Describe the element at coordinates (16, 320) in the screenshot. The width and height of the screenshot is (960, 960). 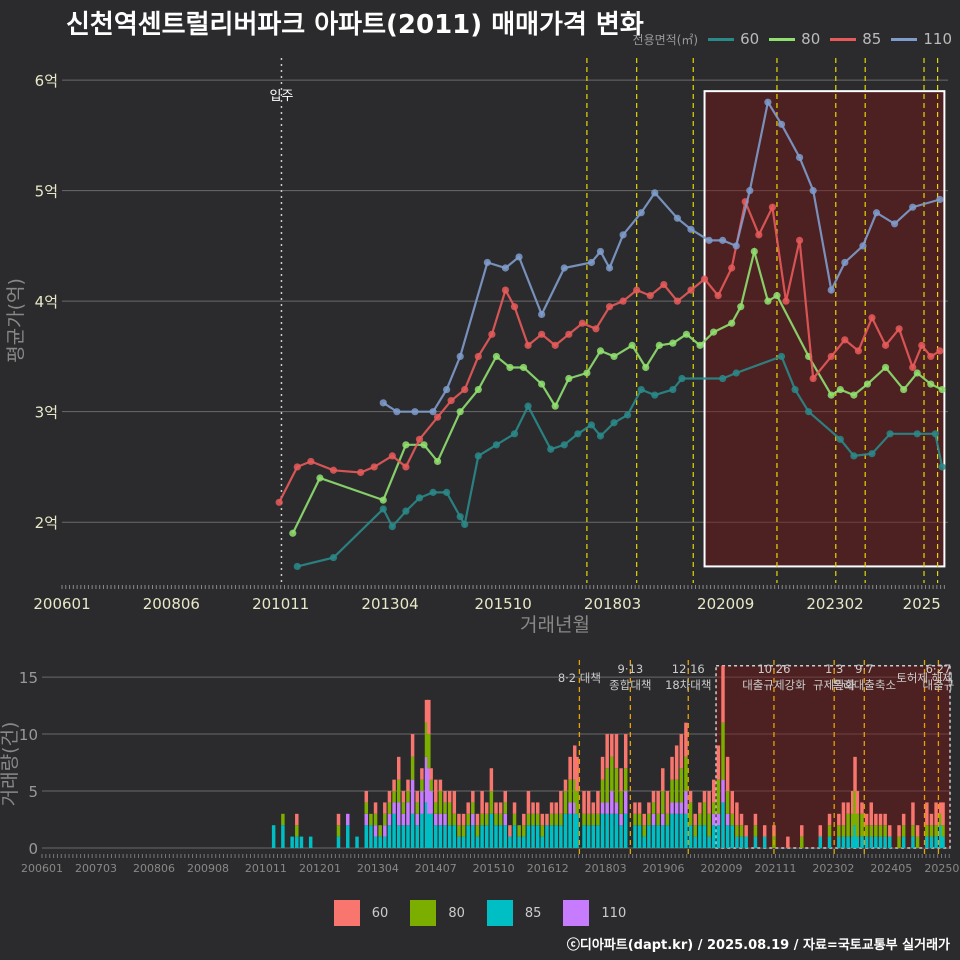
I see `y-axis-title: 평균가(억)` at that location.